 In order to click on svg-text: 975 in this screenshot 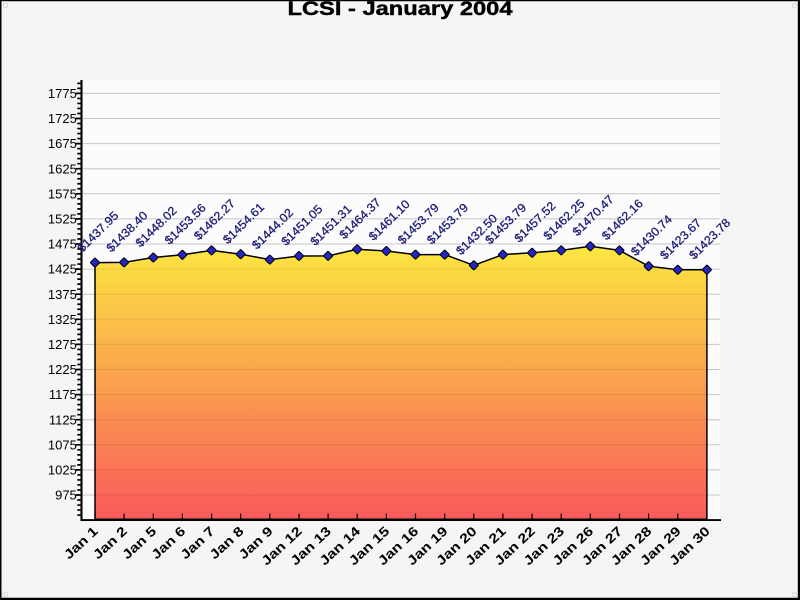, I will do `click(66, 495)`.